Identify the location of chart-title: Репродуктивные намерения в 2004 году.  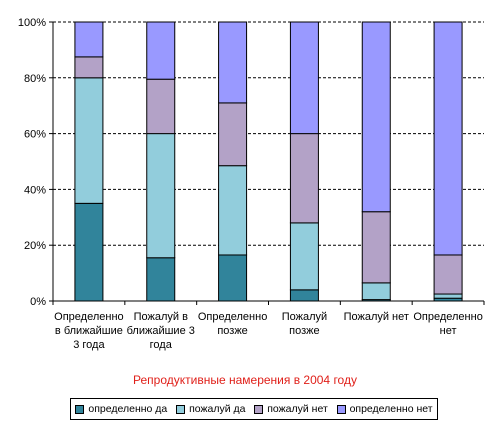
(245, 380).